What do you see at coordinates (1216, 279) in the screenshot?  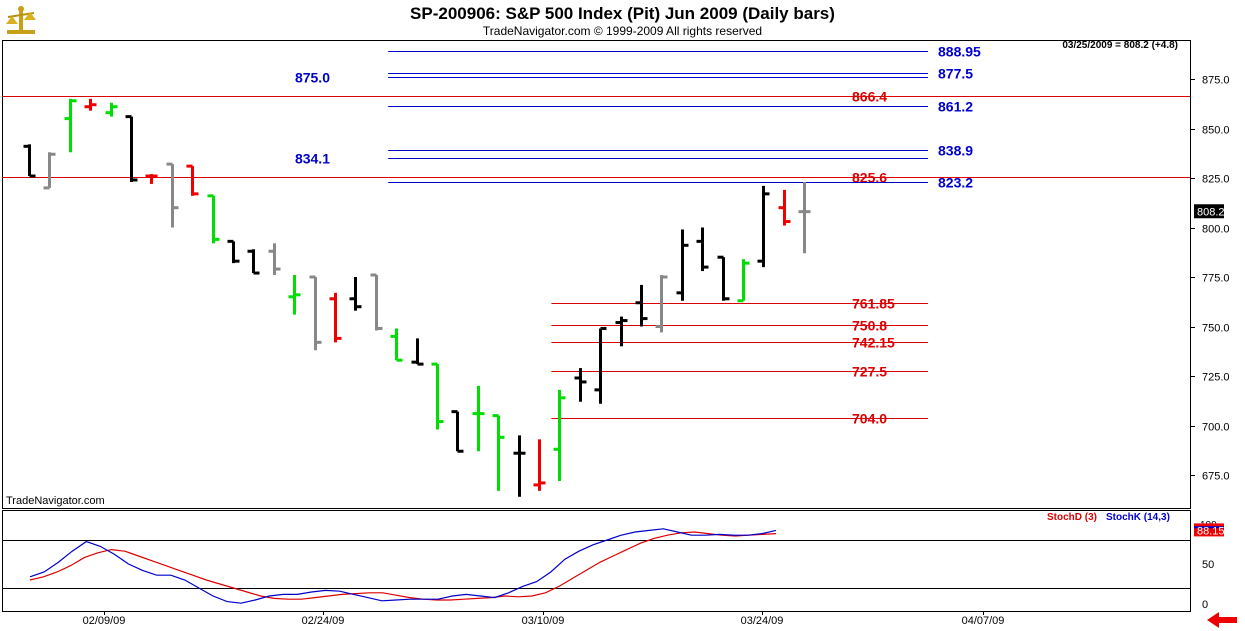 I see `y-tick-label: 775.0` at bounding box center [1216, 279].